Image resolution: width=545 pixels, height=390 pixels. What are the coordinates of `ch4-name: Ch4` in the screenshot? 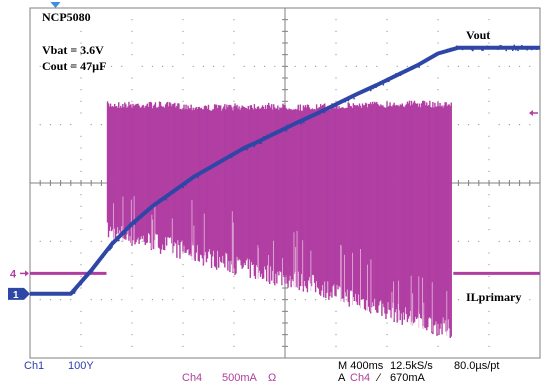 It's located at (192, 378).